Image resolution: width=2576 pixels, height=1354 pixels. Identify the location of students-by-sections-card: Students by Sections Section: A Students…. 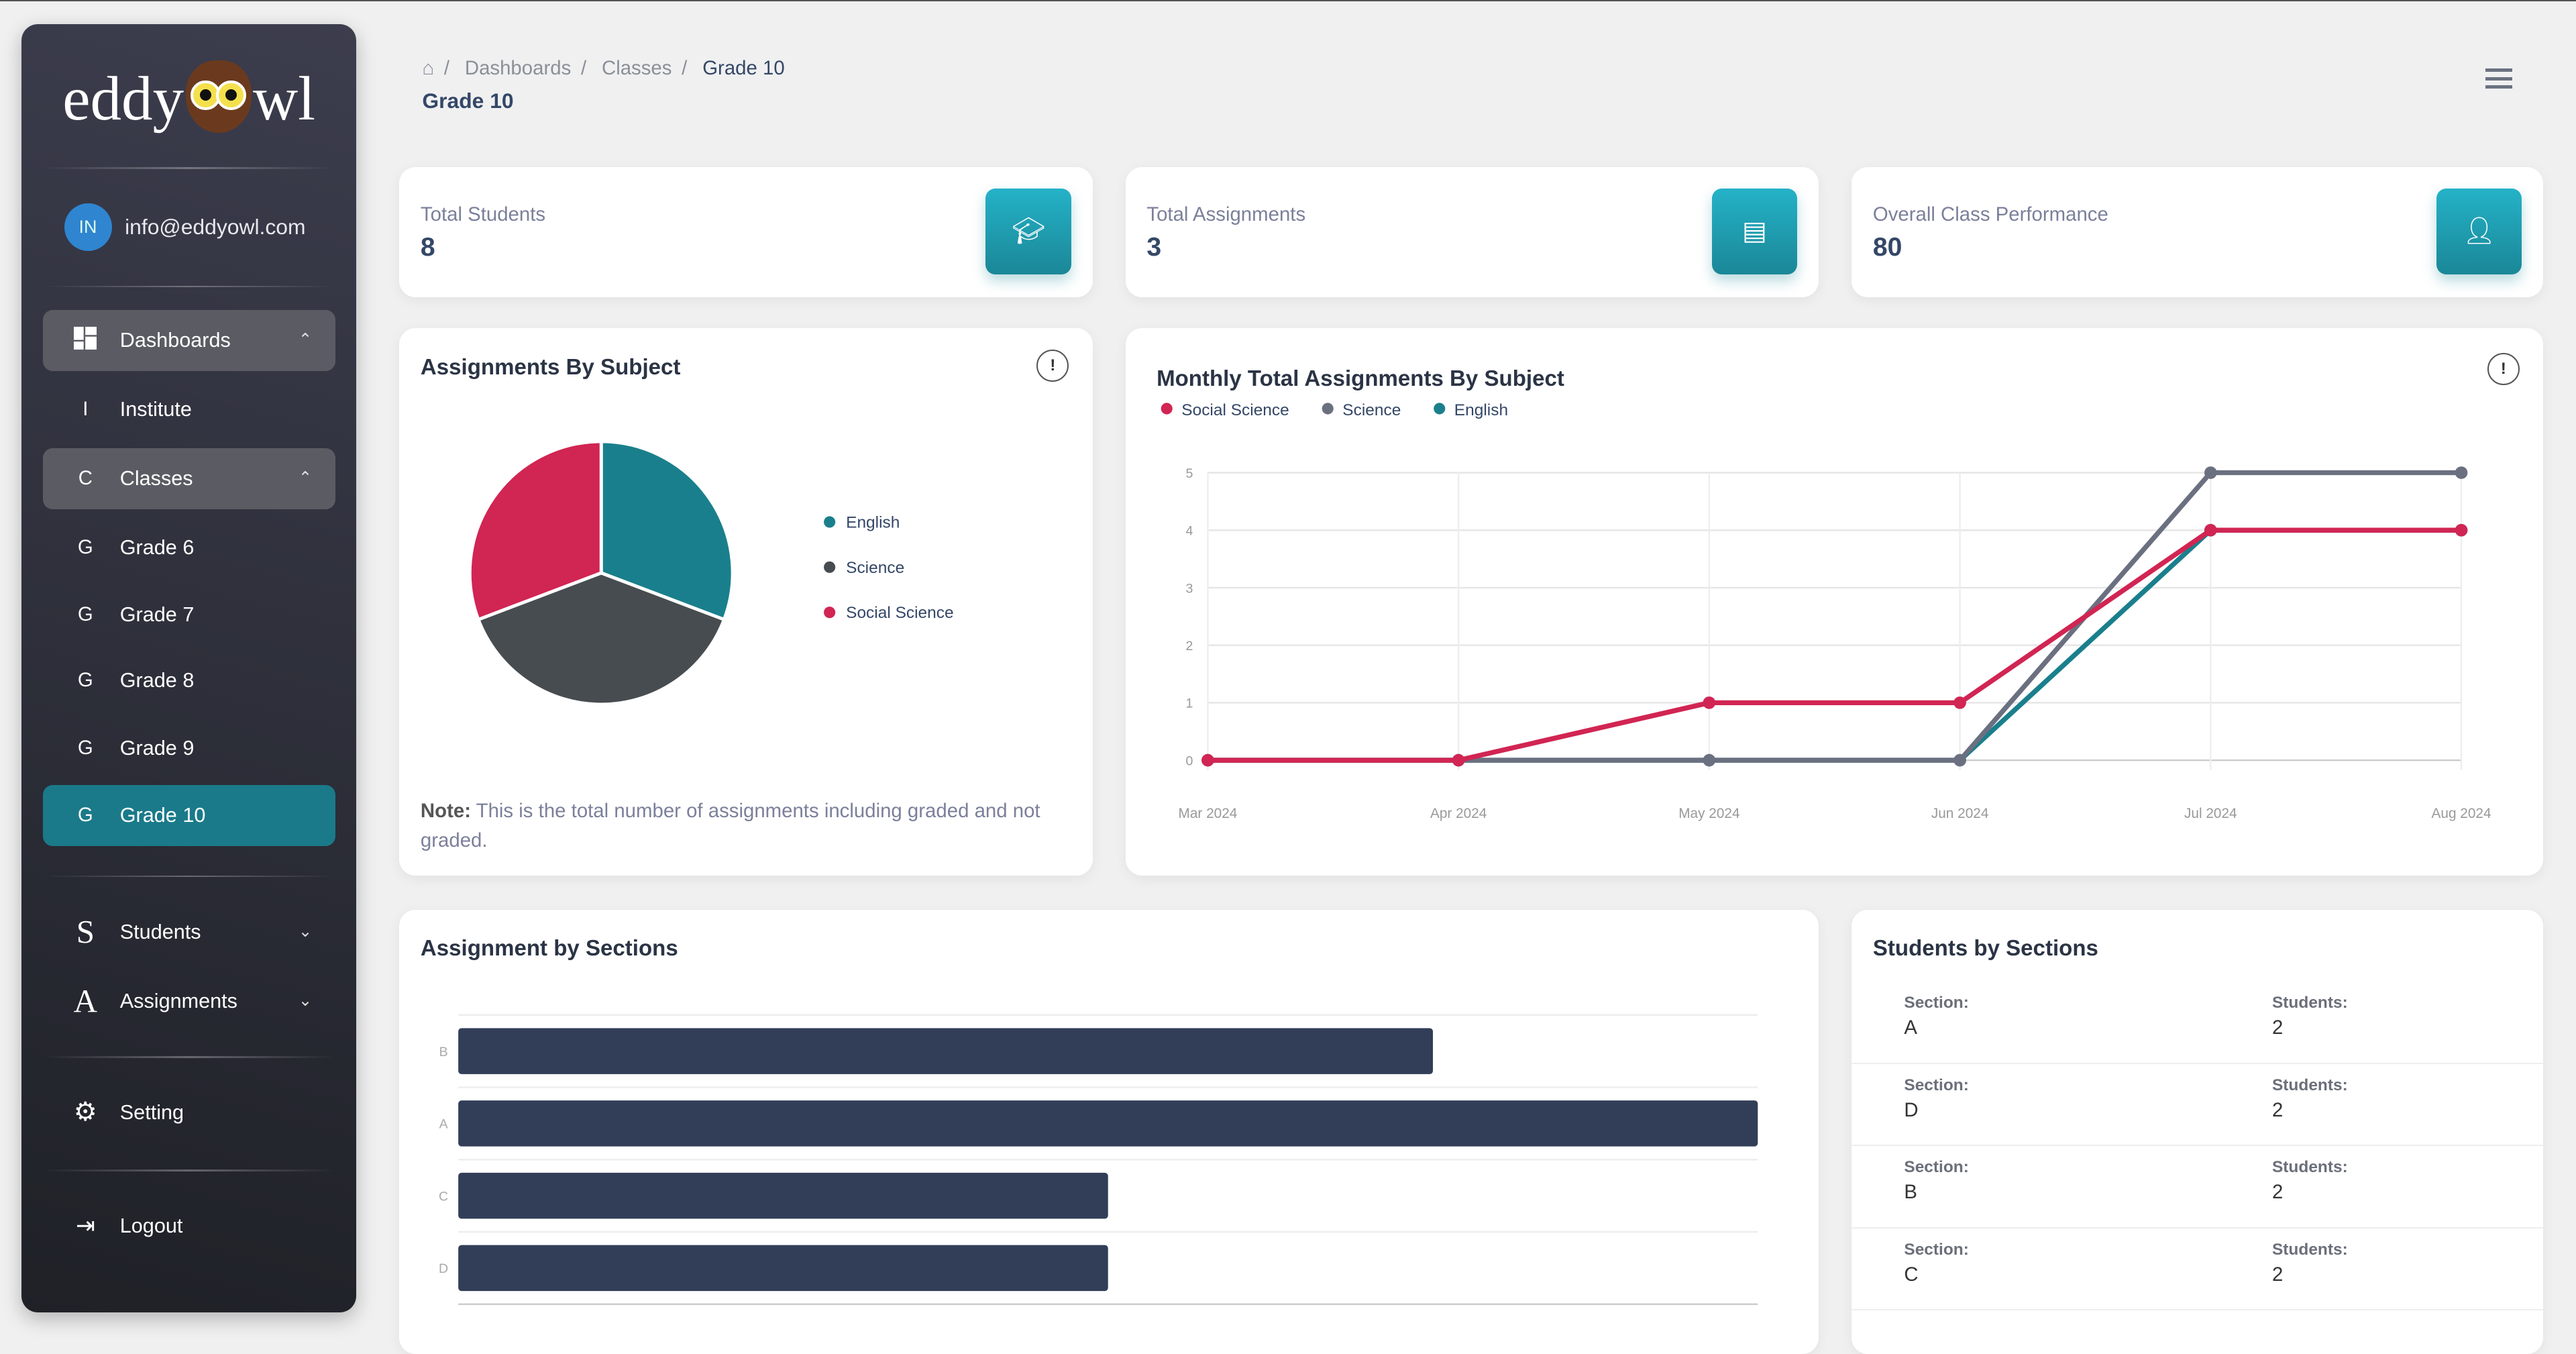
(2197, 1132).